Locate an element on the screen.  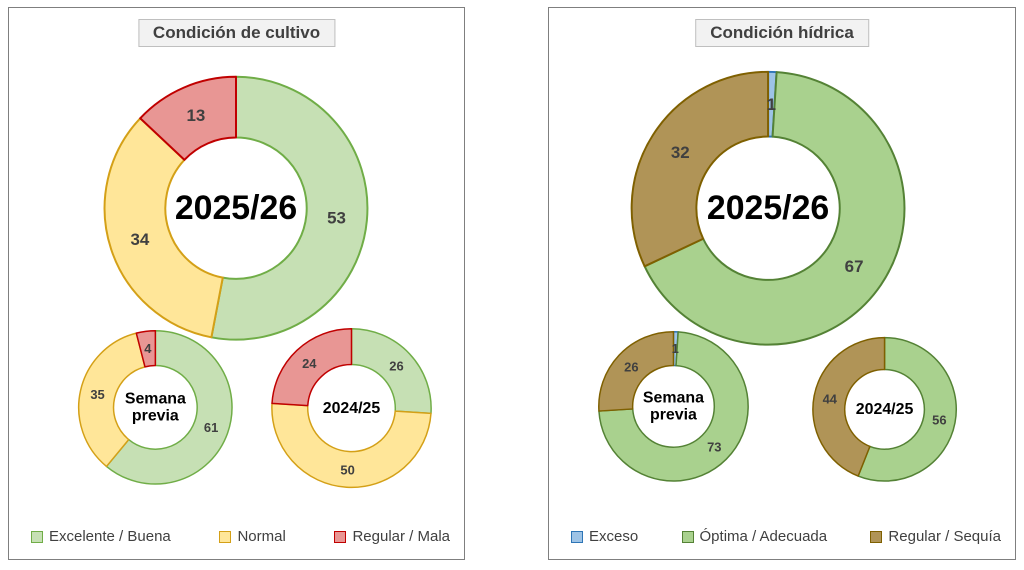
legend-cultivo: Excelente / Buena Normal Regular / Mala is located at coordinates (240, 536).